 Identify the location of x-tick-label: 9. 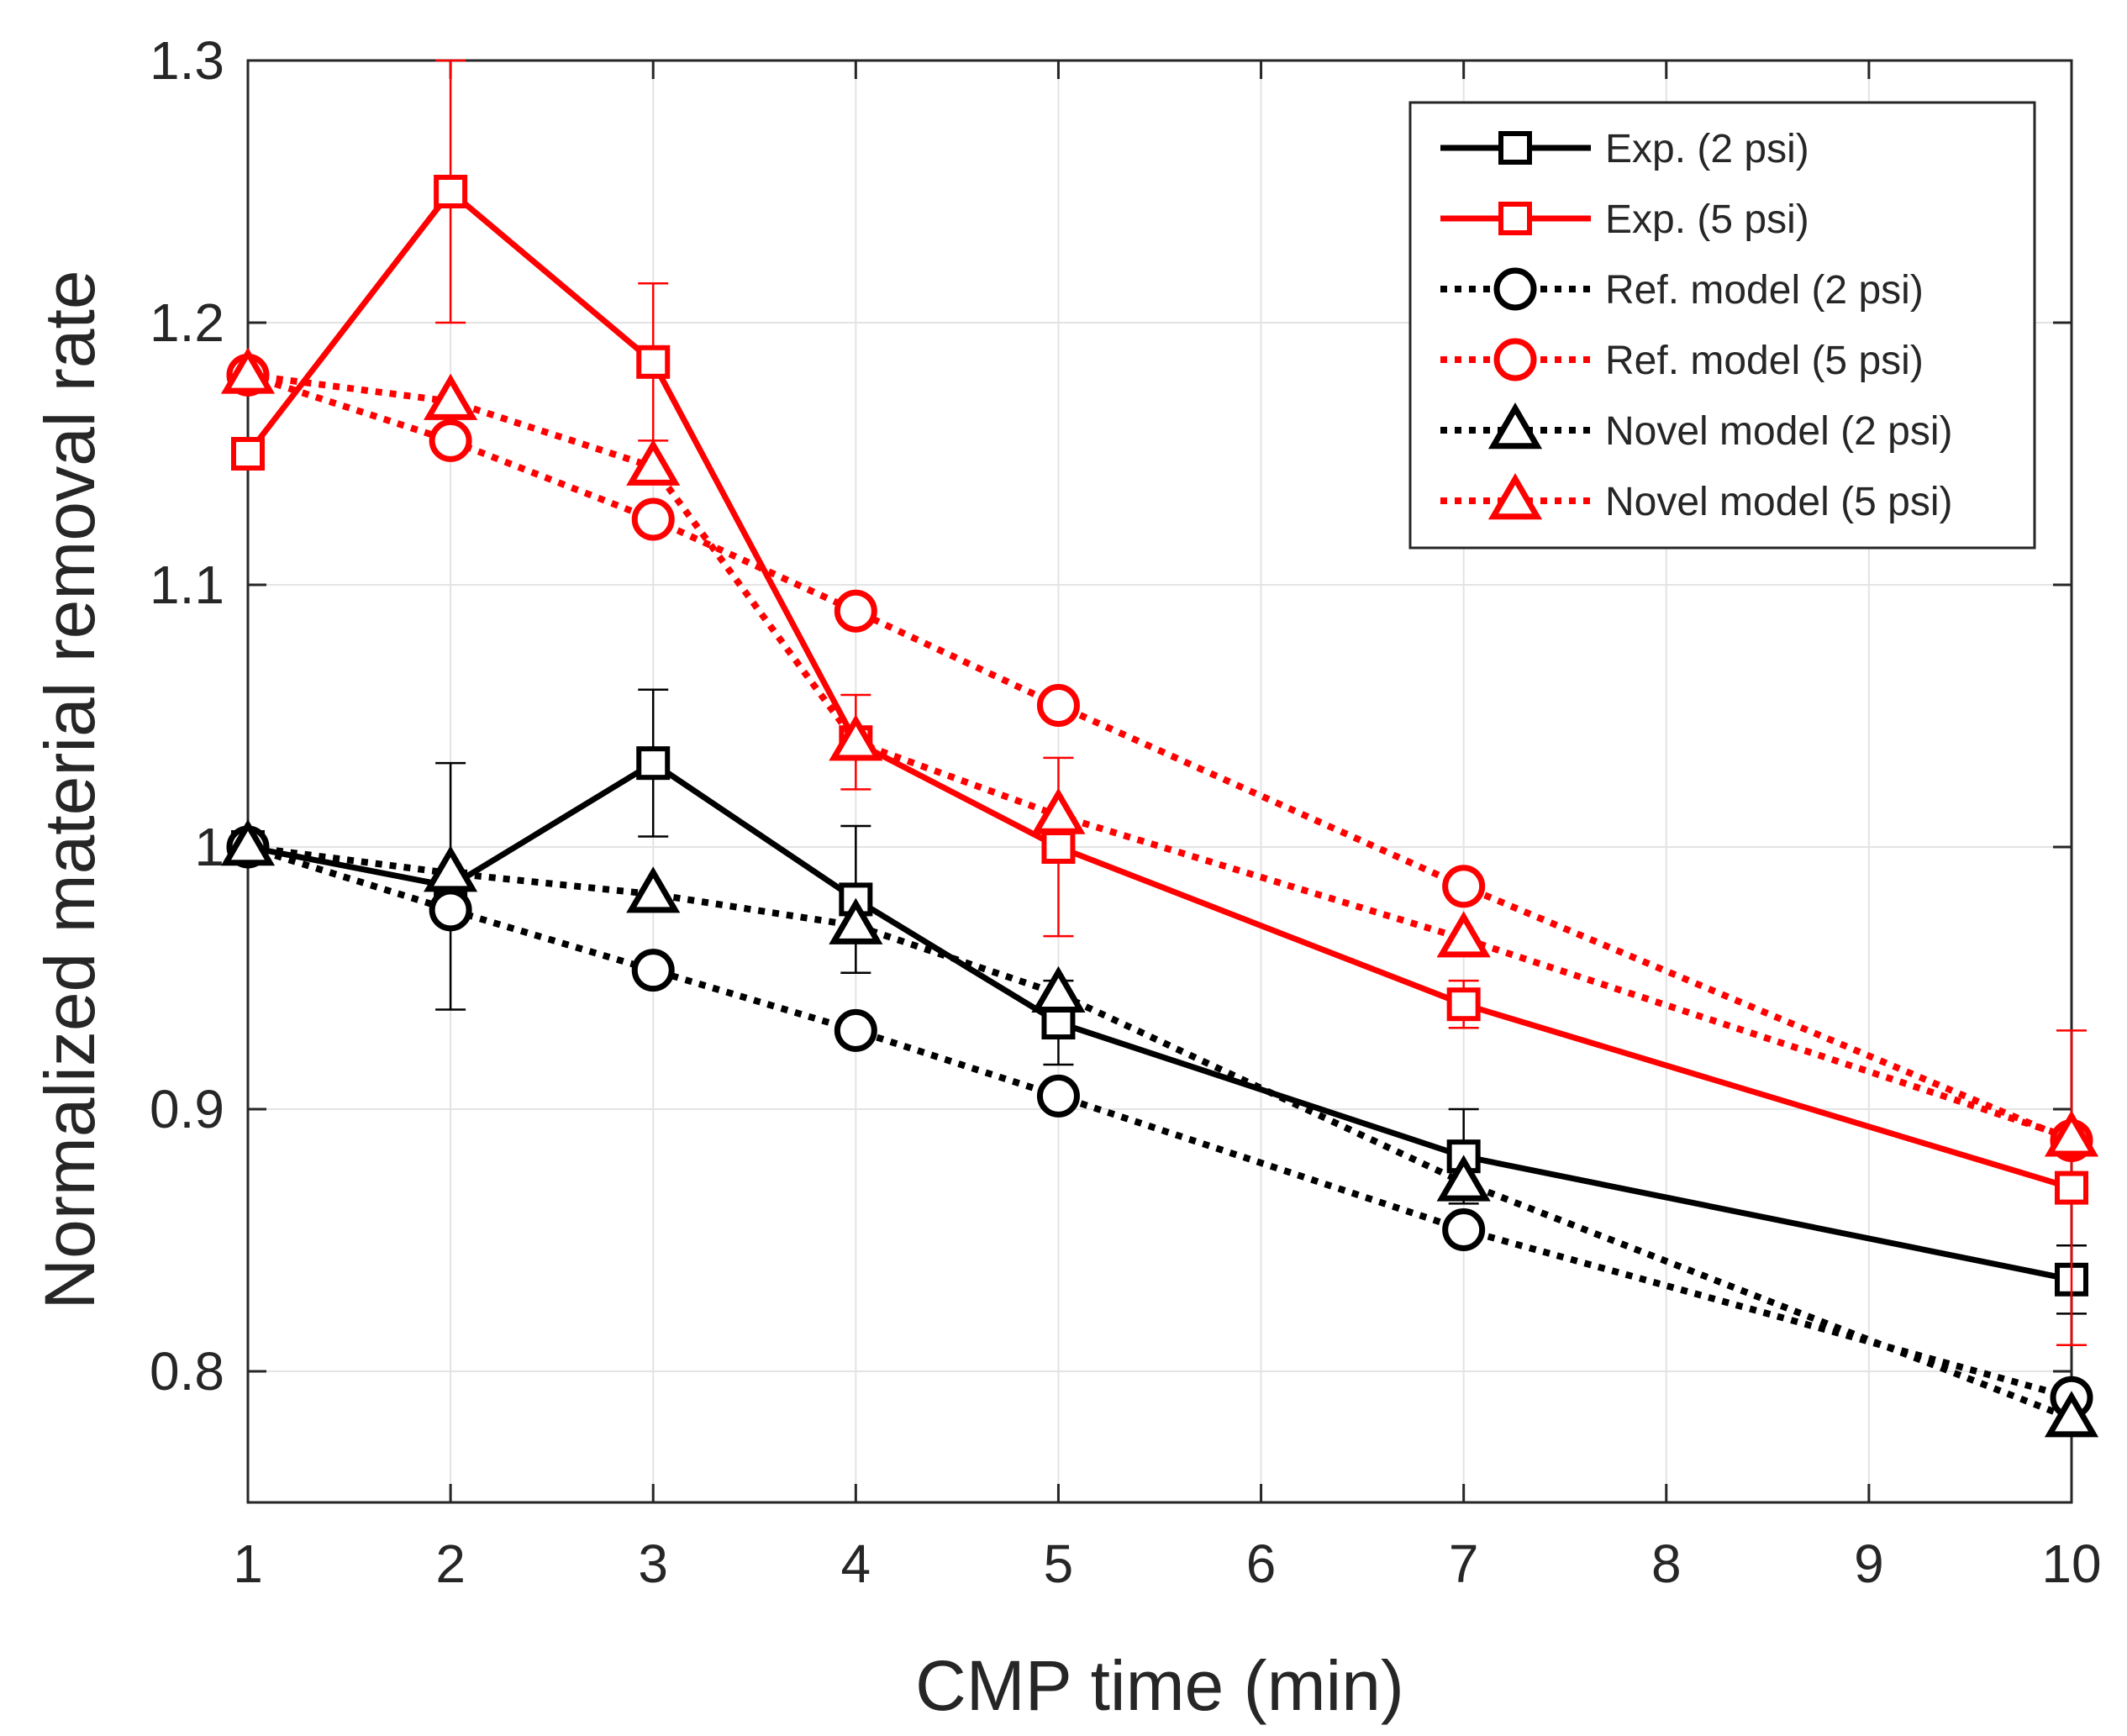
(1869, 1563).